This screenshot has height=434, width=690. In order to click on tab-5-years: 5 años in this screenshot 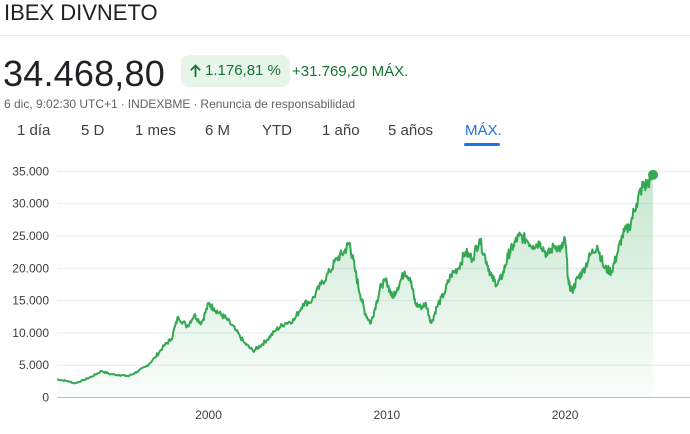, I will do `click(411, 130)`.